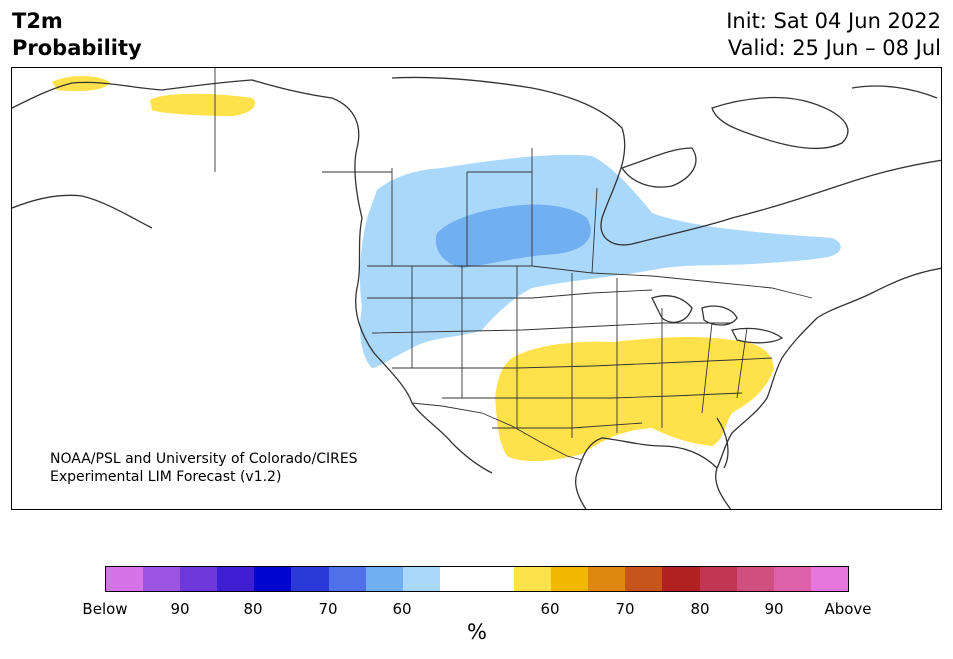 The width and height of the screenshot is (953, 659). I want to click on chart-title: T2m Probability, so click(77, 35).